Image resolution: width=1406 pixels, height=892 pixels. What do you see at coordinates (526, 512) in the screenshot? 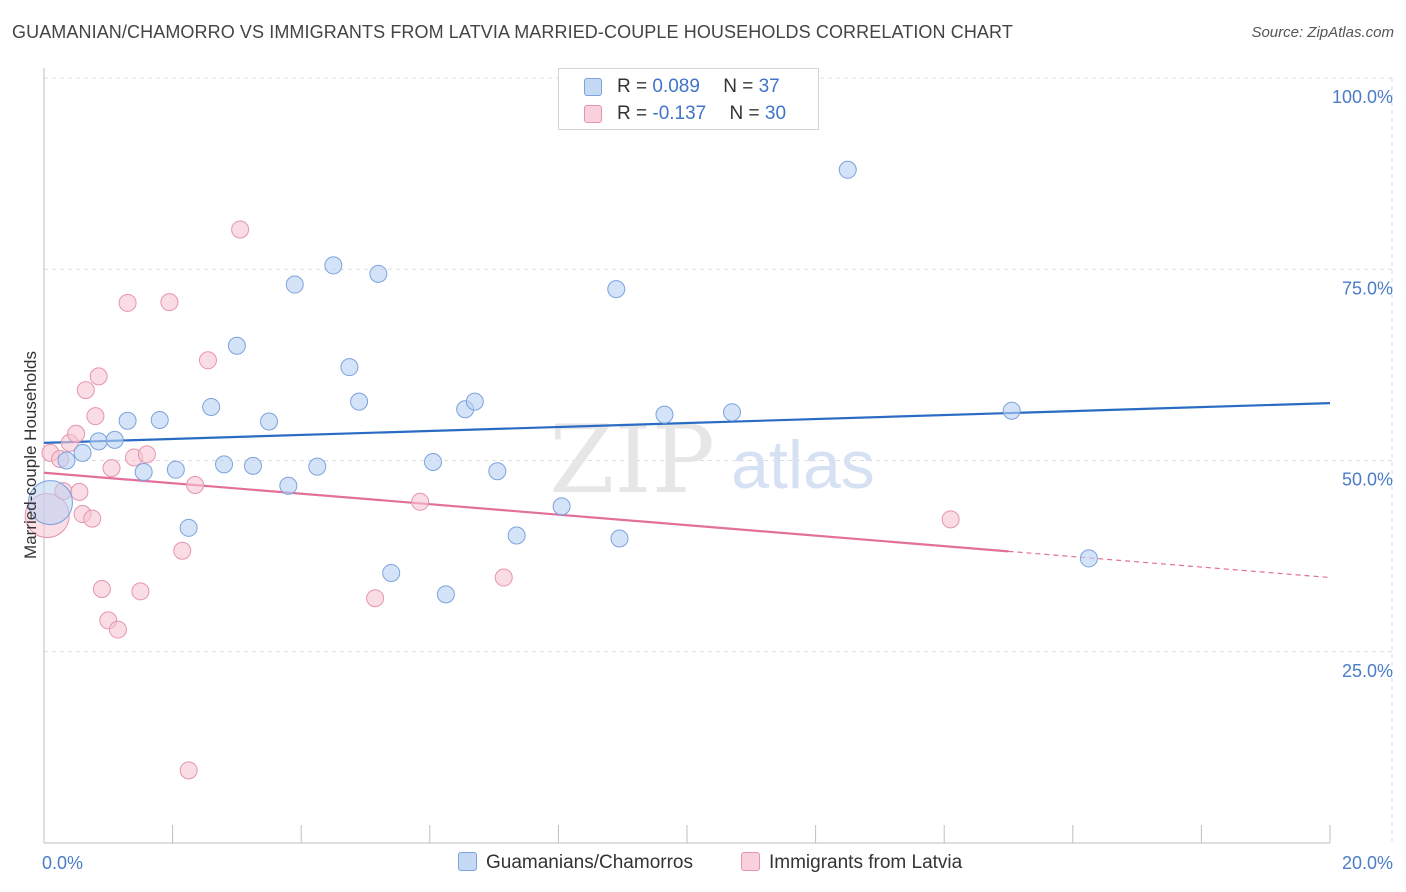
I see `trend-line-latvia` at bounding box center [526, 512].